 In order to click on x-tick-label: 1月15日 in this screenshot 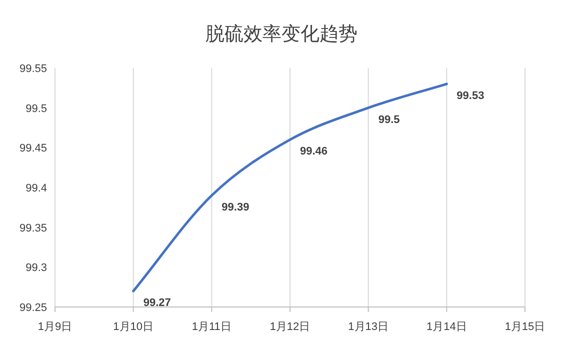, I will do `click(525, 327)`.